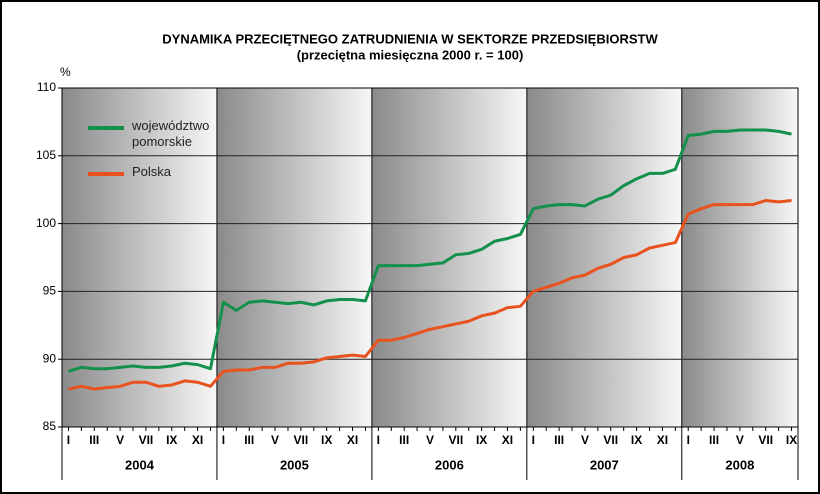  What do you see at coordinates (739, 464) in the screenshot?
I see `year-label: 2008` at bounding box center [739, 464].